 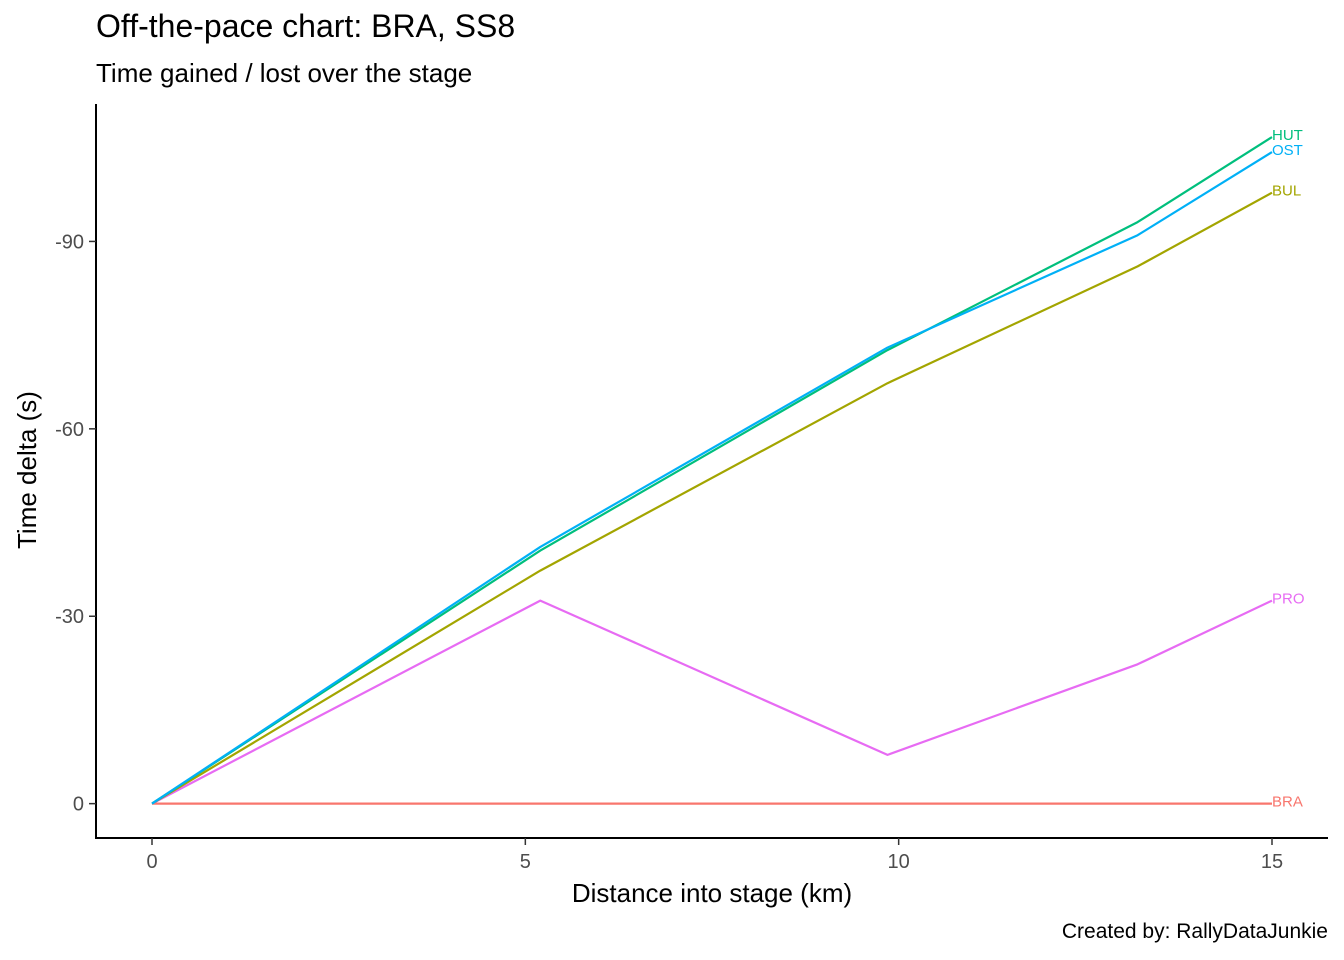 I want to click on y-tick-label: -90, so click(x=69, y=242).